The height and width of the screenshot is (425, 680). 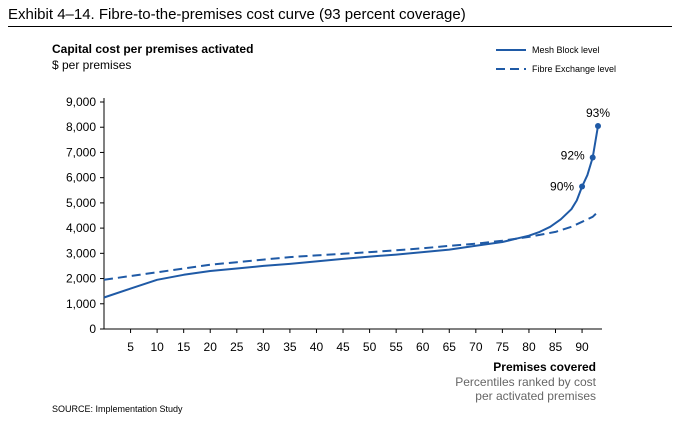 What do you see at coordinates (535, 396) in the screenshot?
I see `x-axis-subtitle: per activated premises` at bounding box center [535, 396].